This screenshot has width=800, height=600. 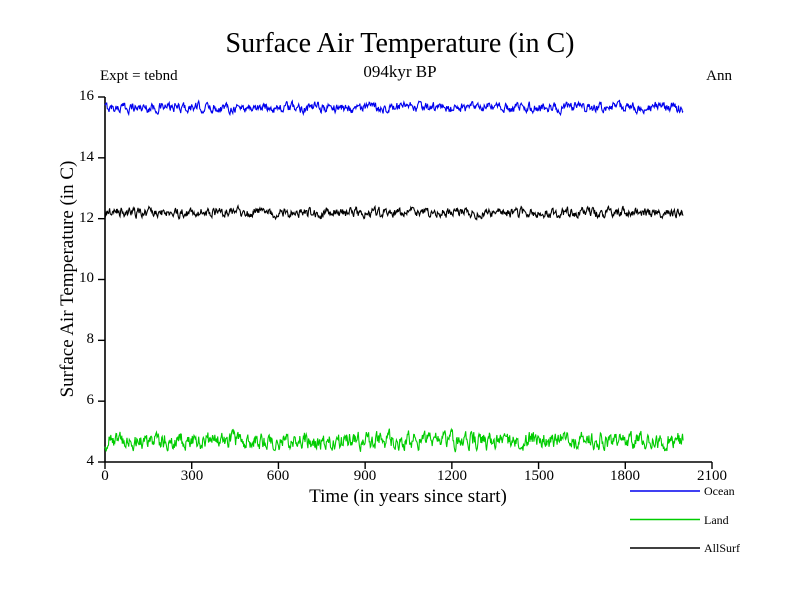 What do you see at coordinates (539, 476) in the screenshot?
I see `x-tick-label: 1500` at bounding box center [539, 476].